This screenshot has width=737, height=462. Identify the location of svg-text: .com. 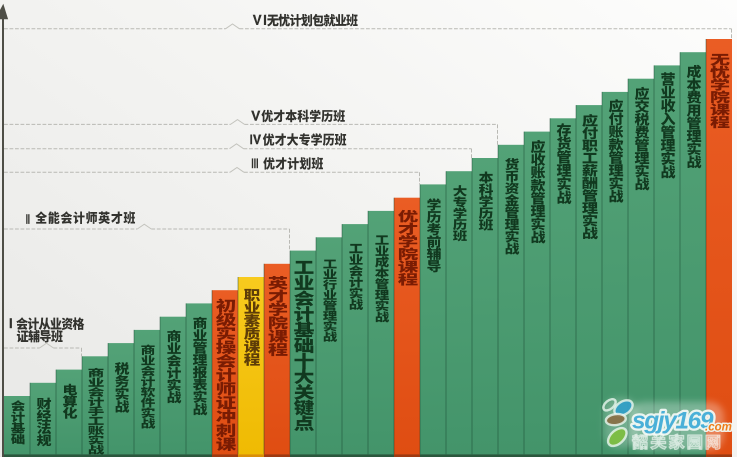
(718, 428).